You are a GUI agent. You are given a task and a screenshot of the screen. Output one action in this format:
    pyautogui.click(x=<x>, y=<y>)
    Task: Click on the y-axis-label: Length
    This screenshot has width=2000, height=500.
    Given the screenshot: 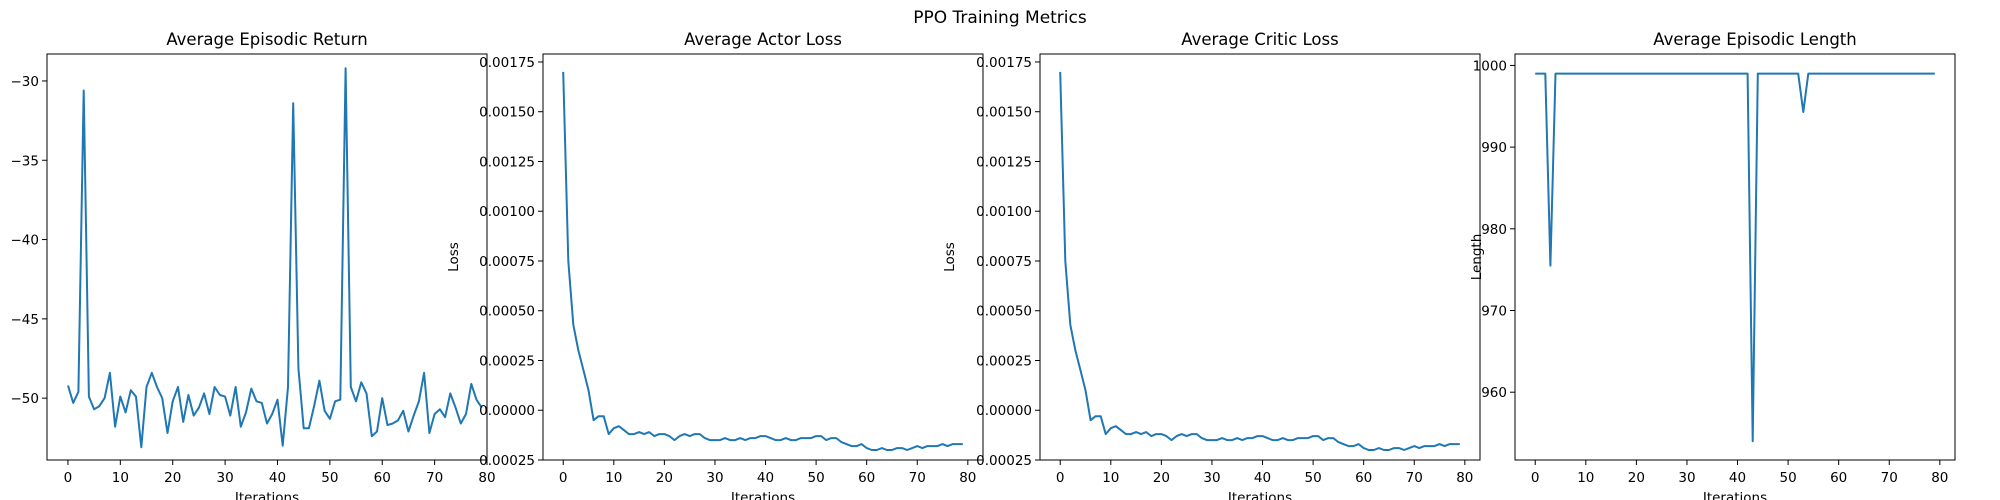 What is the action you would take?
    pyautogui.click(x=1477, y=257)
    